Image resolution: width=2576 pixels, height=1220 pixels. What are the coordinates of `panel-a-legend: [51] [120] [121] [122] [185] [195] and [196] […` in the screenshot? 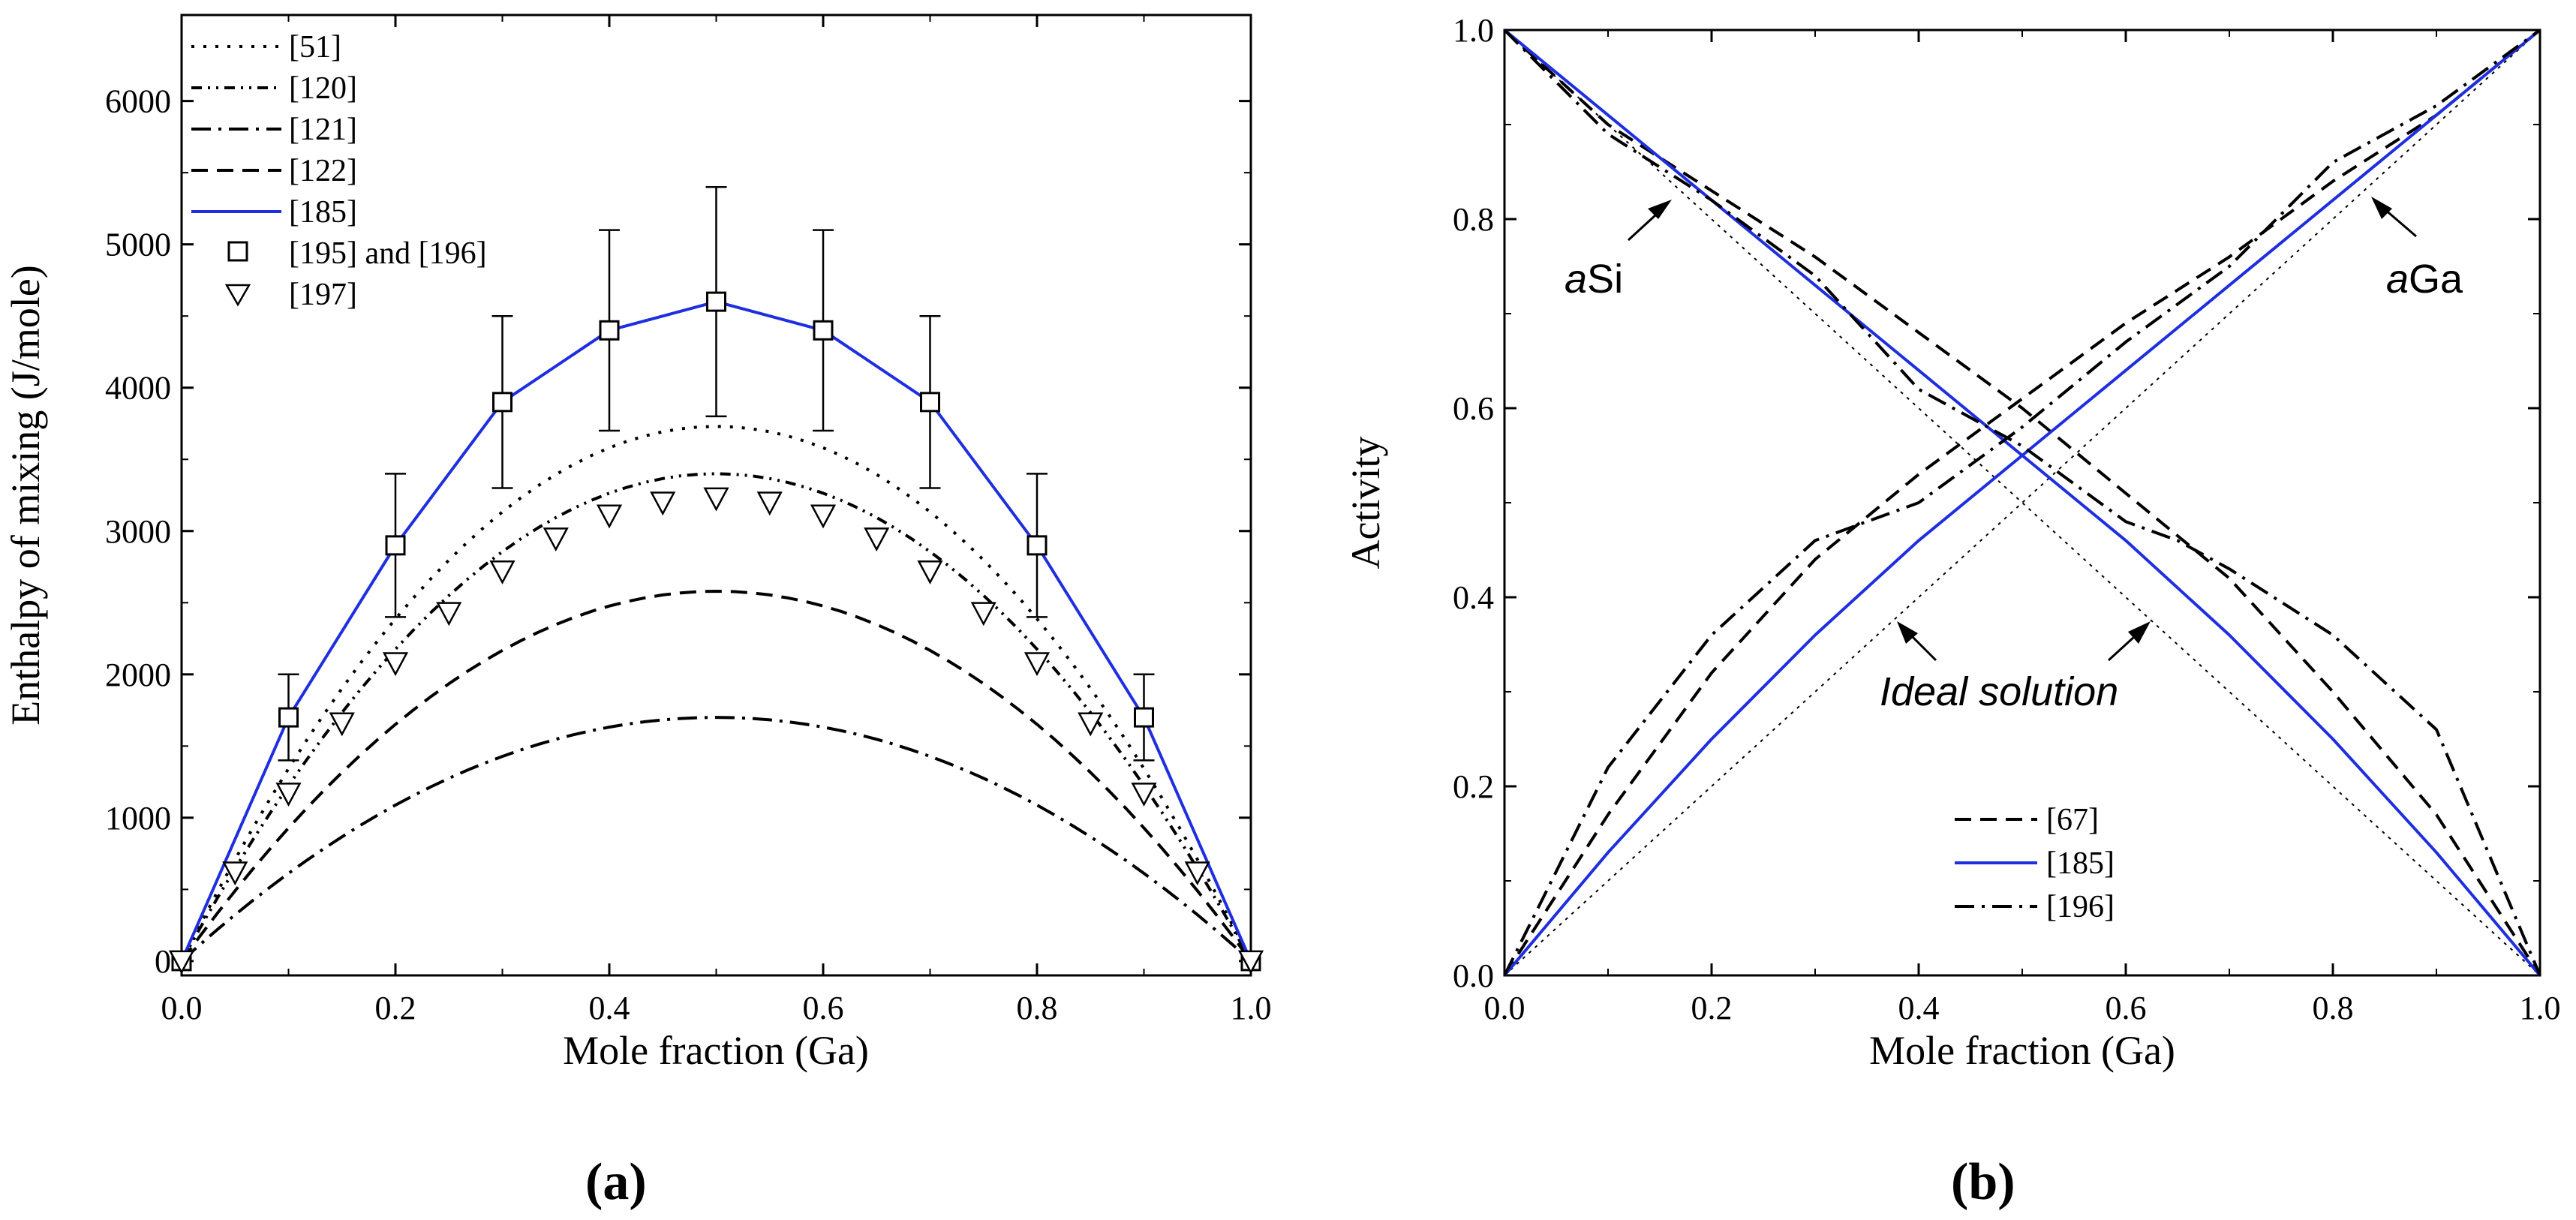 It's located at (339, 171).